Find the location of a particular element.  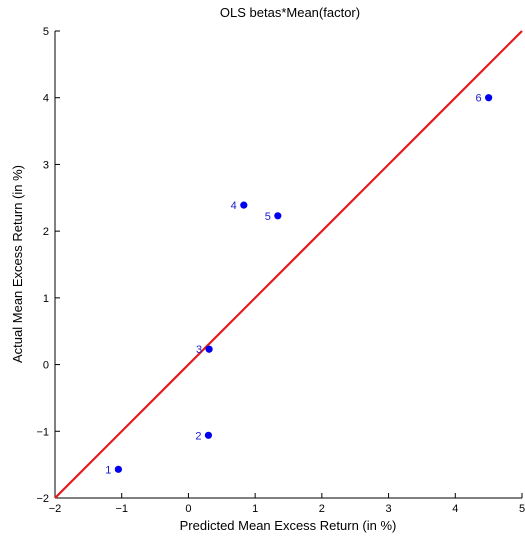

point-label: 4 is located at coordinates (234, 206).